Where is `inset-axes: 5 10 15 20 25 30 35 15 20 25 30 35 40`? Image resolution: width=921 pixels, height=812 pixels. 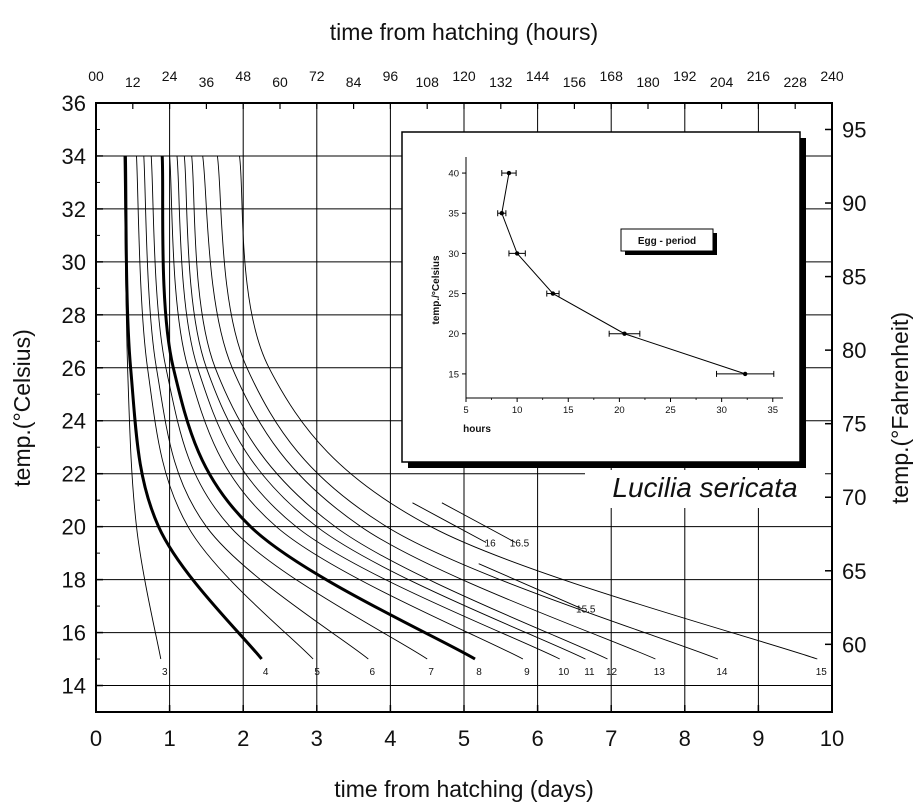
inset-axes: 5 10 15 20 25 30 35 15 20 25 30 35 40 is located at coordinates (615, 286).